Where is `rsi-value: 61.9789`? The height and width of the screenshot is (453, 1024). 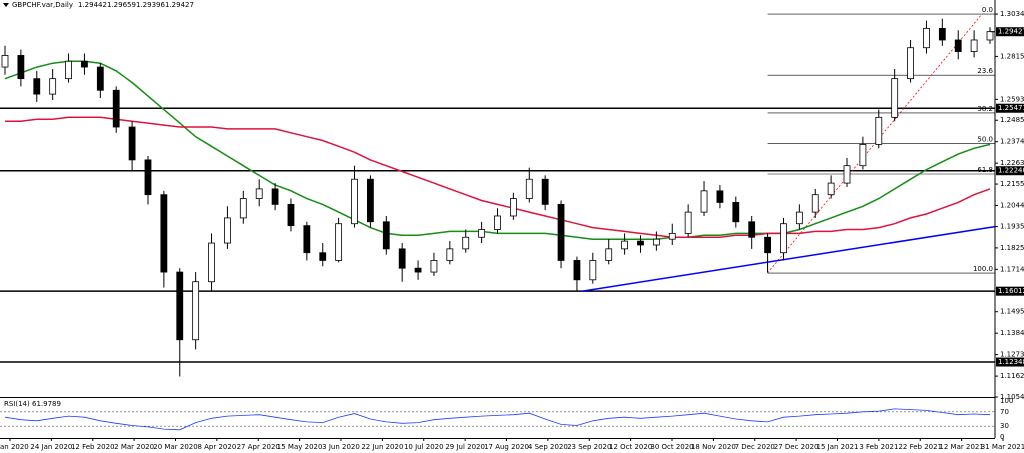 rsi-value: 61.9789 is located at coordinates (46, 404).